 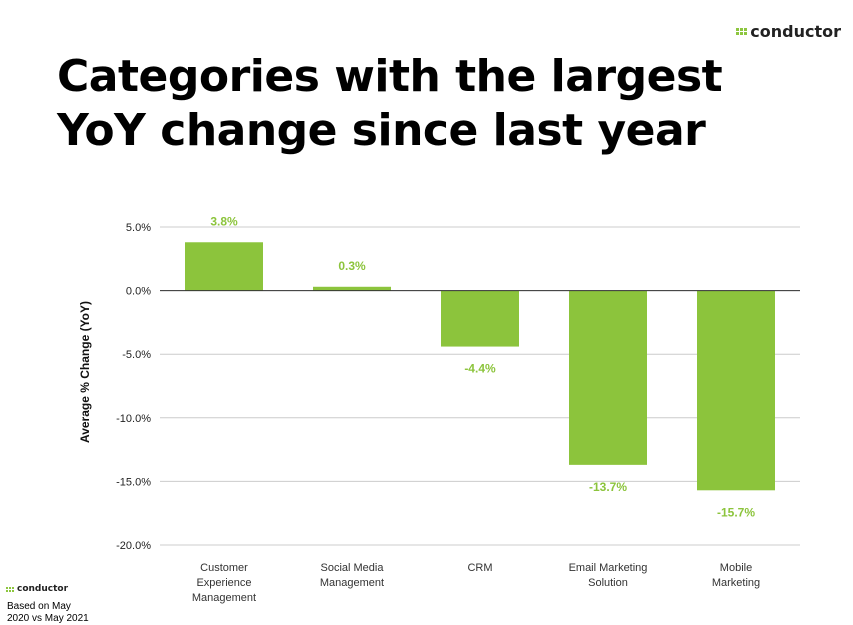 I want to click on footnote-line: Based on May, so click(x=39, y=606).